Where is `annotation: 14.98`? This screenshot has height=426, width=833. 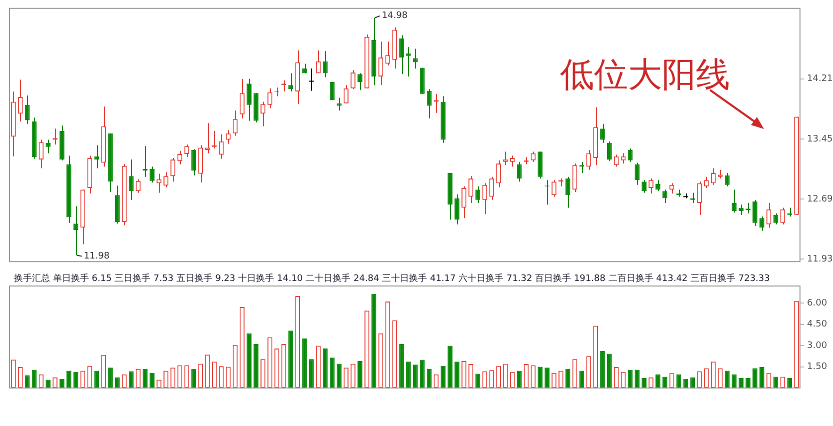
annotation: 14.98 is located at coordinates (395, 16).